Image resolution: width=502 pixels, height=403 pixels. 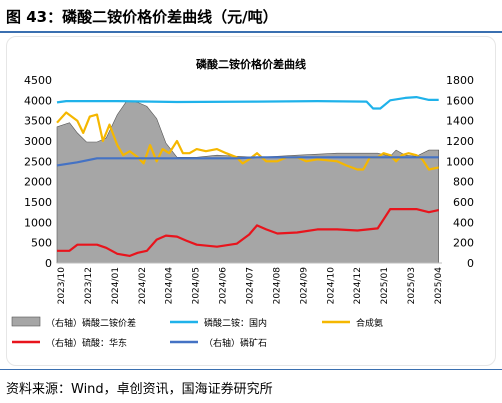 What do you see at coordinates (48, 263) in the screenshot?
I see `y-left-tick-label: 0` at bounding box center [48, 263].